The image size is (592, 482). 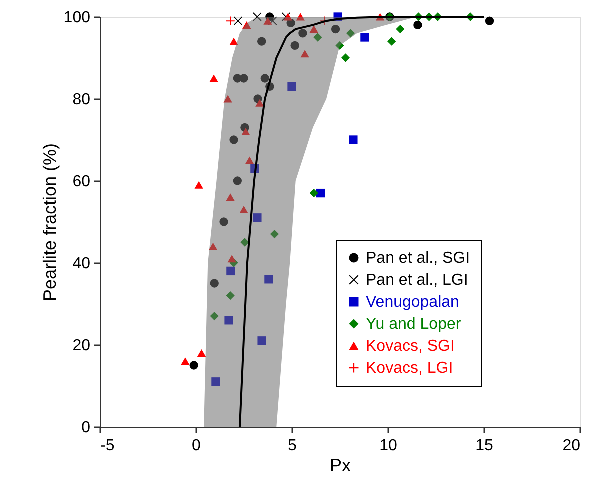 What do you see at coordinates (81, 100) in the screenshot?
I see `y-tick-label: 80` at bounding box center [81, 100].